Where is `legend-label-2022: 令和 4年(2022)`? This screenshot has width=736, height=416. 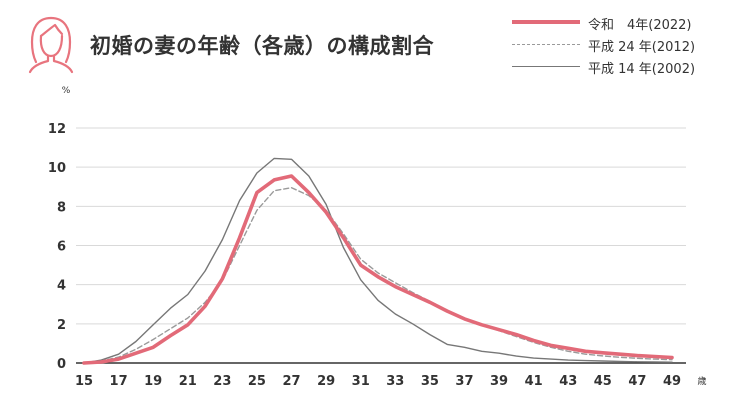 legend-label-2022: 令和 4年(2022) is located at coordinates (640, 25).